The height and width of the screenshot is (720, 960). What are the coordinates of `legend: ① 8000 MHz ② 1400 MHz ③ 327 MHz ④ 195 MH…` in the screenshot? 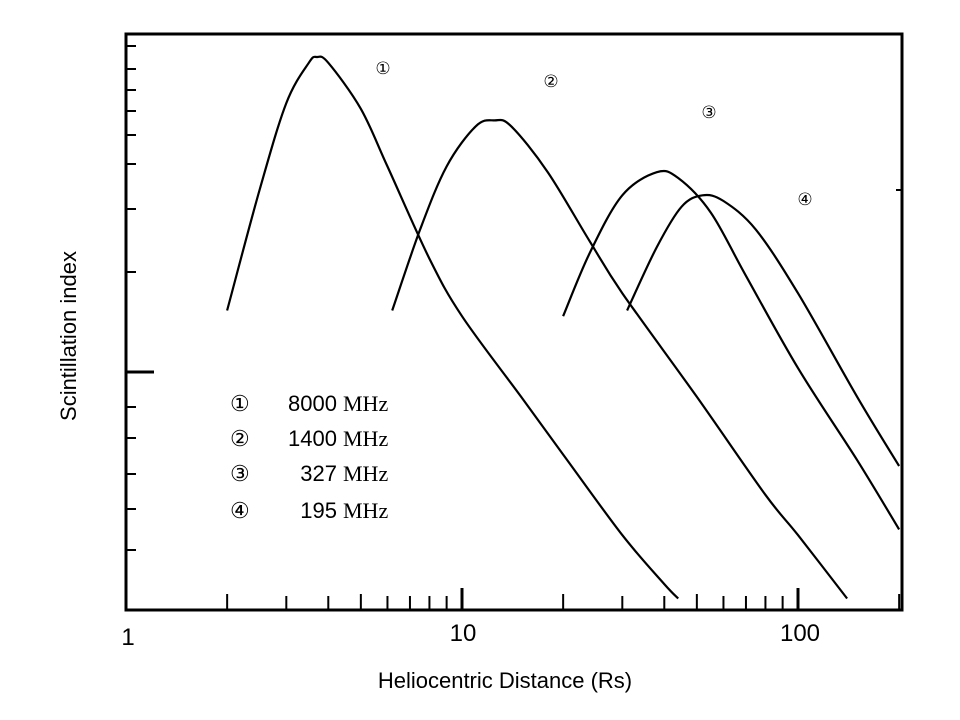 It's located at (309, 457).